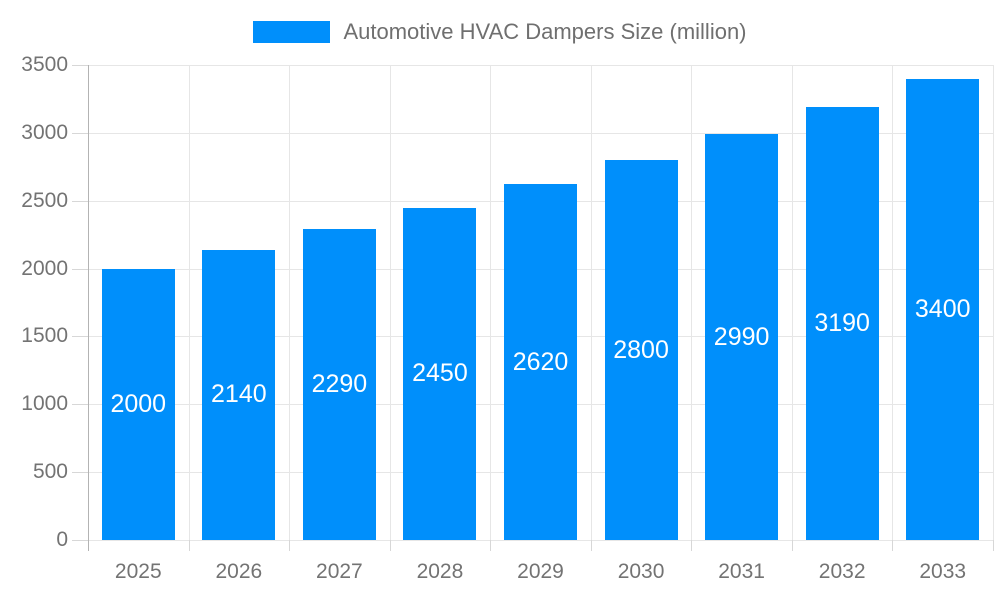 This screenshot has height=600, width=1000. Describe the element at coordinates (88, 308) in the screenshot. I see `y-axis-line` at that location.